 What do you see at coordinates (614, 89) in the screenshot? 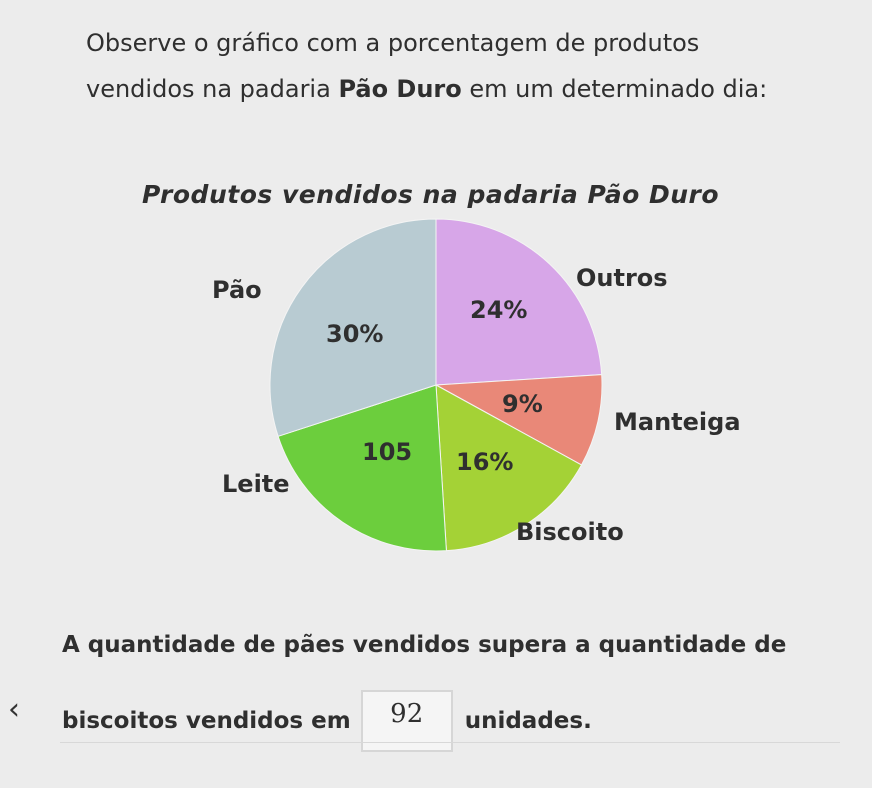
I see `intro-line-2-end: em um determinado dia:` at bounding box center [614, 89].